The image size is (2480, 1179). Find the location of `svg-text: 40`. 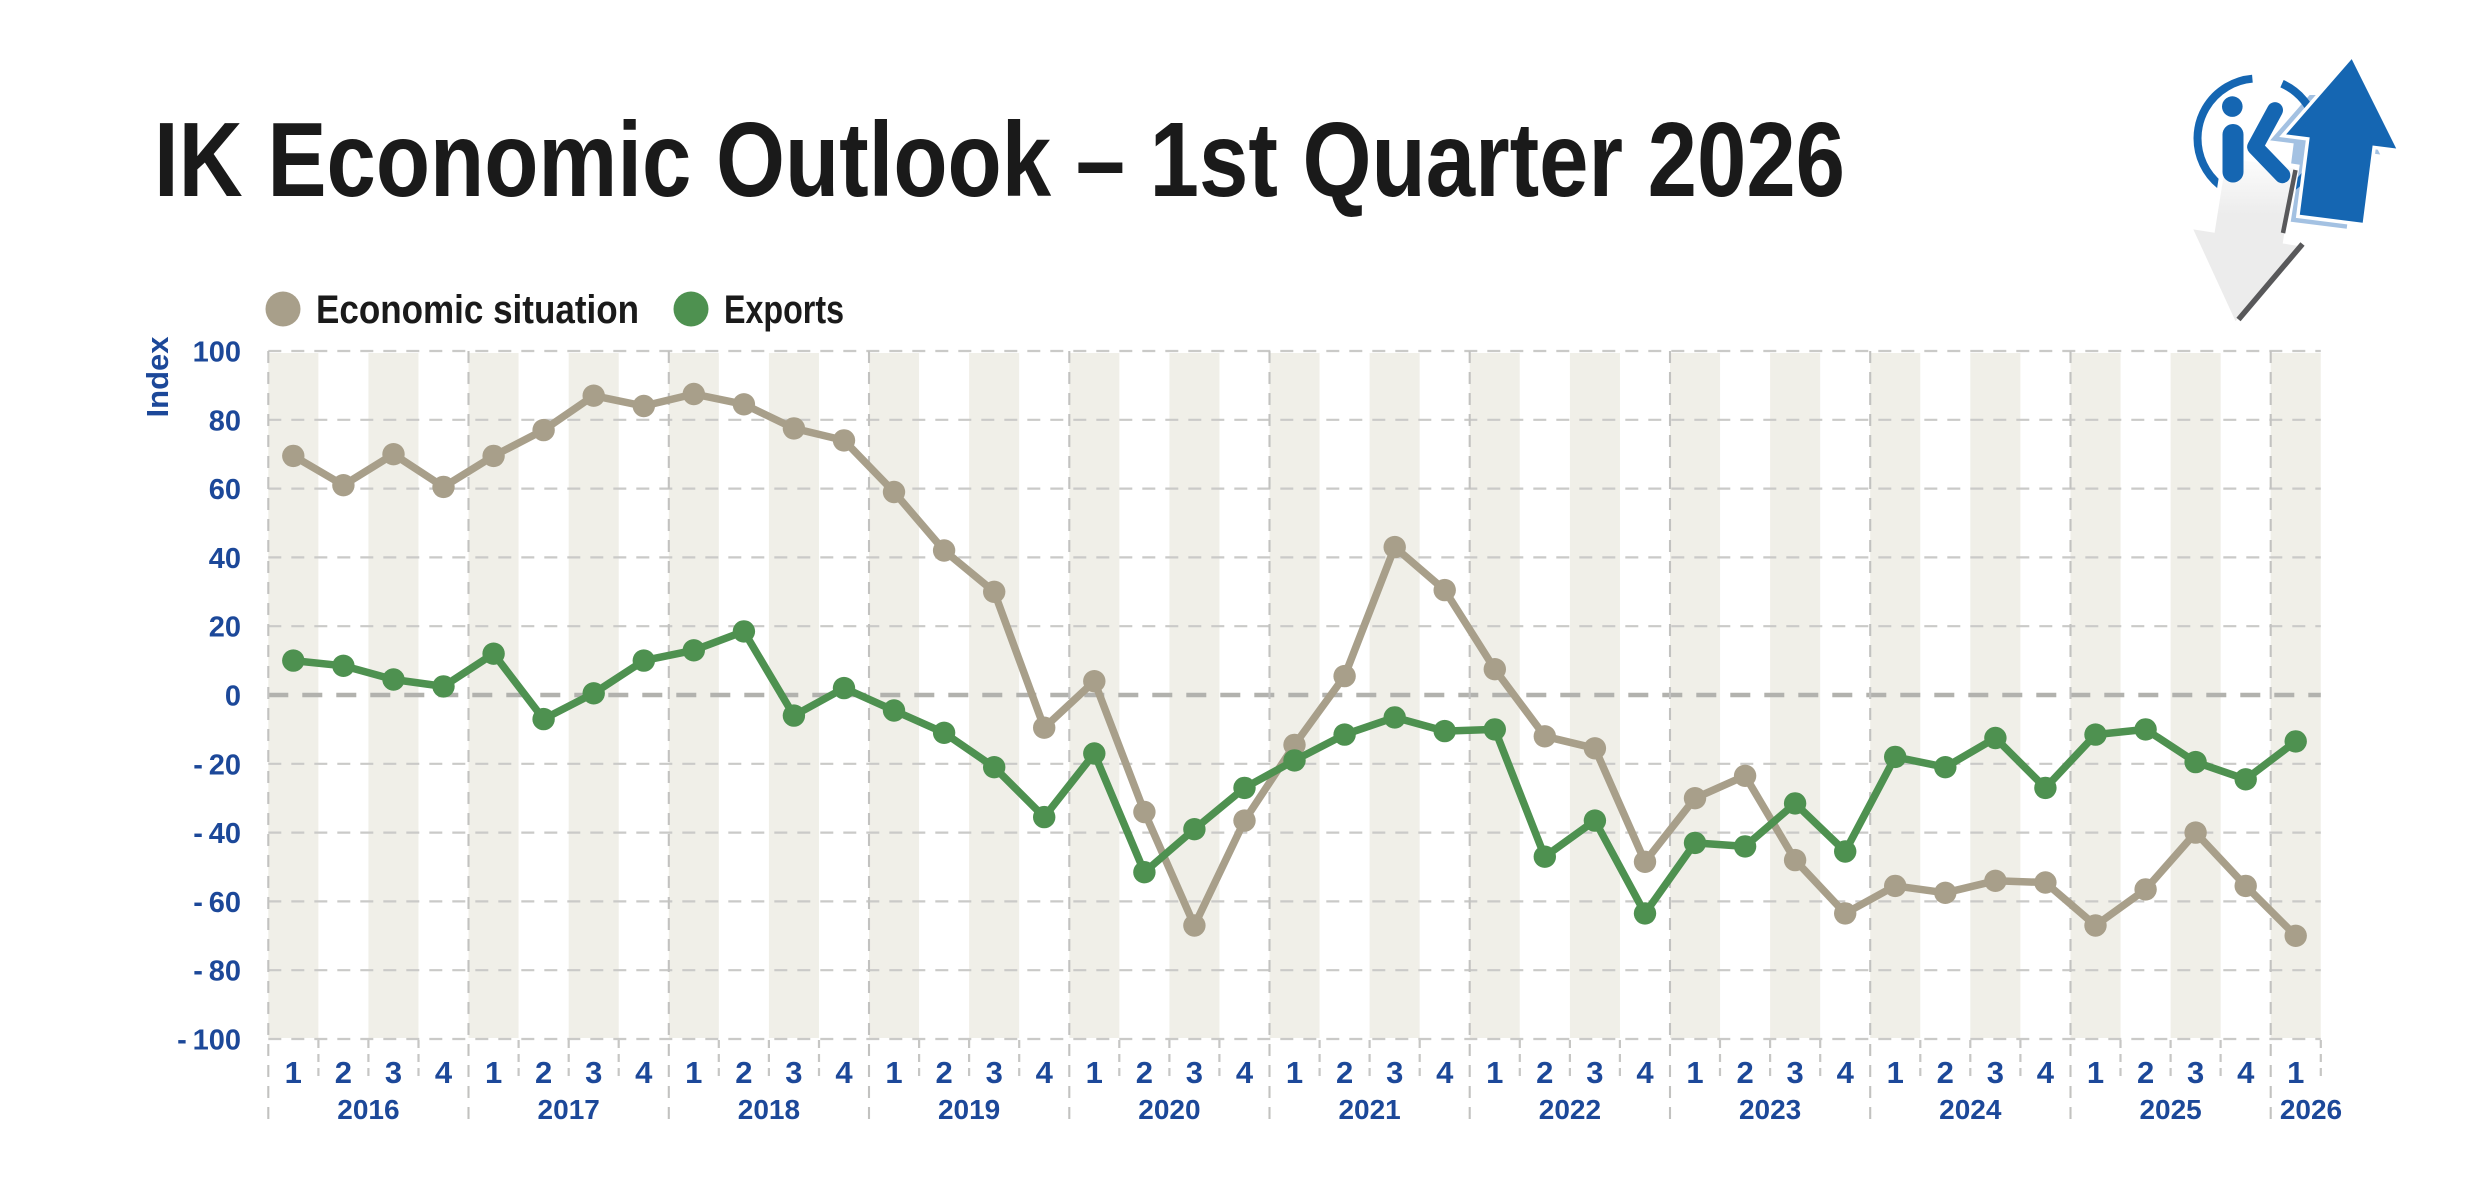

svg-text: 40 is located at coordinates (225, 559).